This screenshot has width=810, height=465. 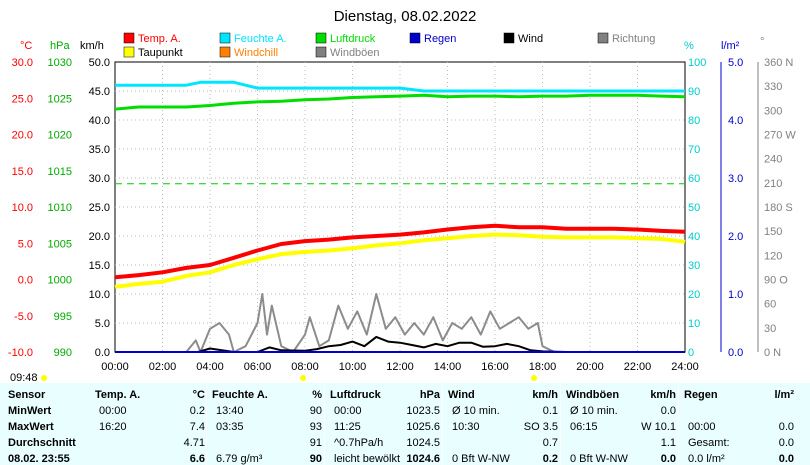 What do you see at coordinates (770, 329) in the screenshot?
I see `direction-tick: 30` at bounding box center [770, 329].